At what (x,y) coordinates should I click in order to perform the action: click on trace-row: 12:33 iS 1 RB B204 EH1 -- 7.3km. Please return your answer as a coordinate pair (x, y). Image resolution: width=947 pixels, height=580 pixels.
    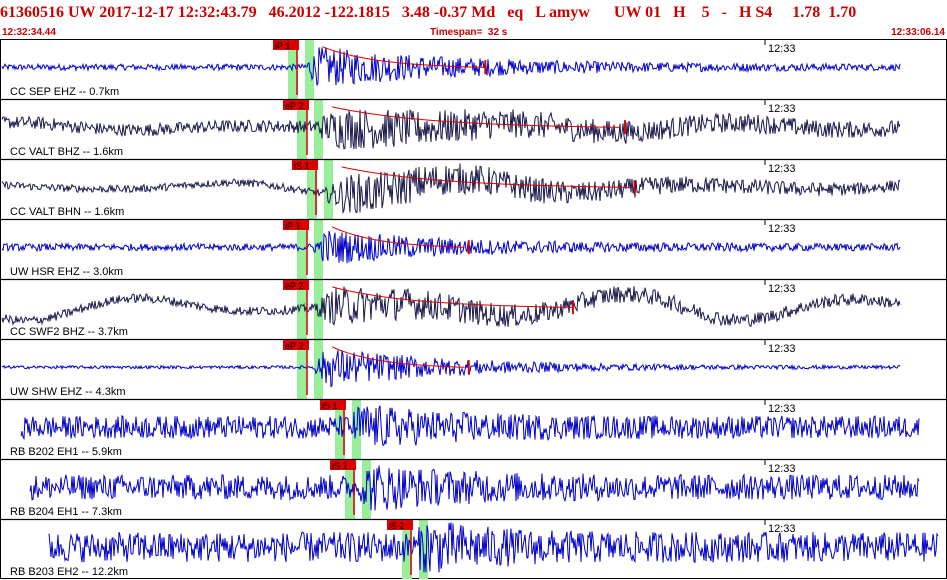
    Looking at the image, I should click on (473, 489).